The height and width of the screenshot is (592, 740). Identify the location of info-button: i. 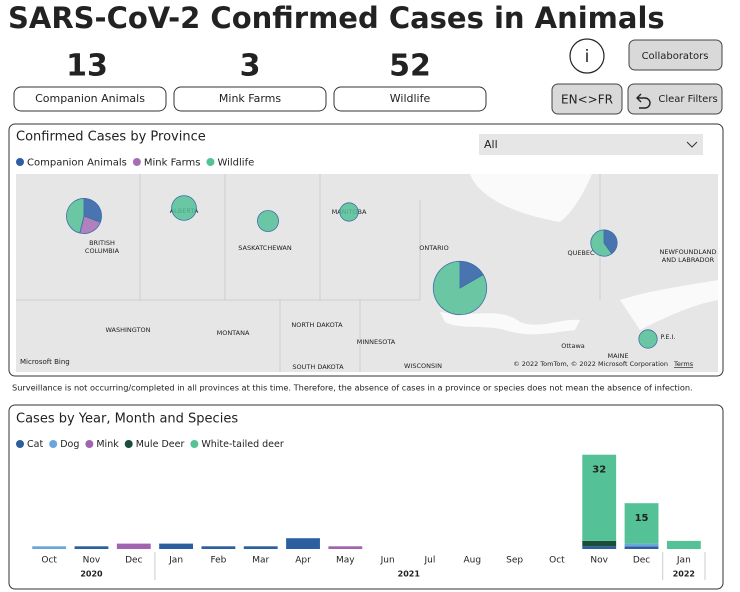
(587, 56).